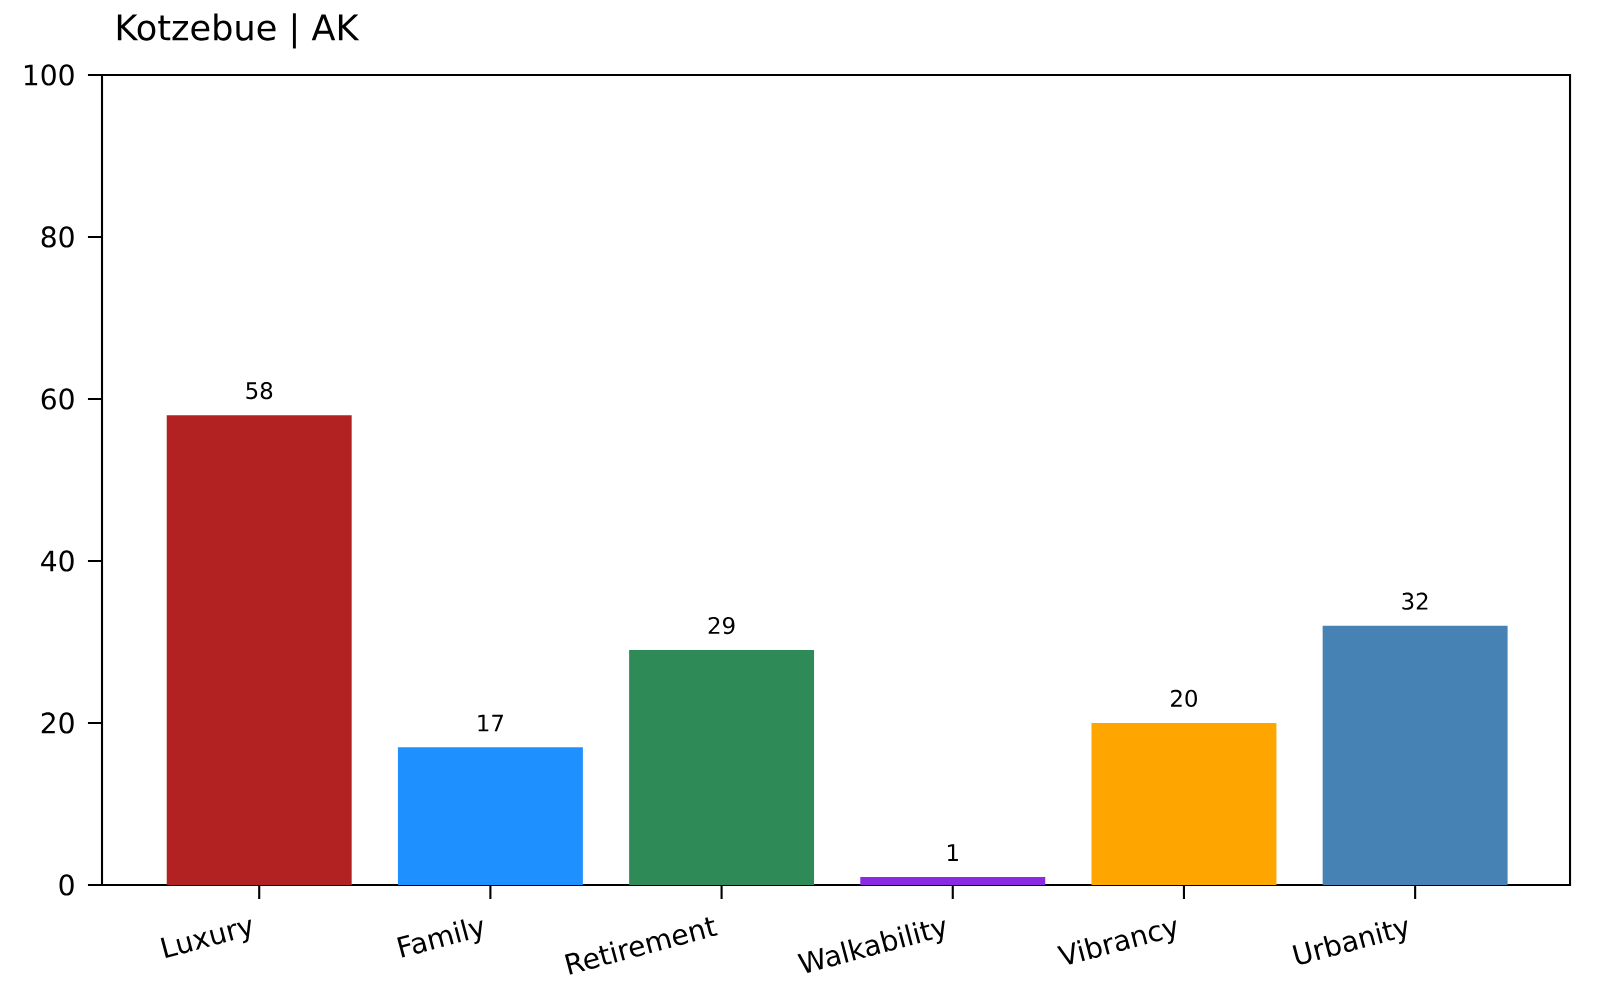  What do you see at coordinates (1415, 601) in the screenshot?
I see `data-label: 32` at bounding box center [1415, 601].